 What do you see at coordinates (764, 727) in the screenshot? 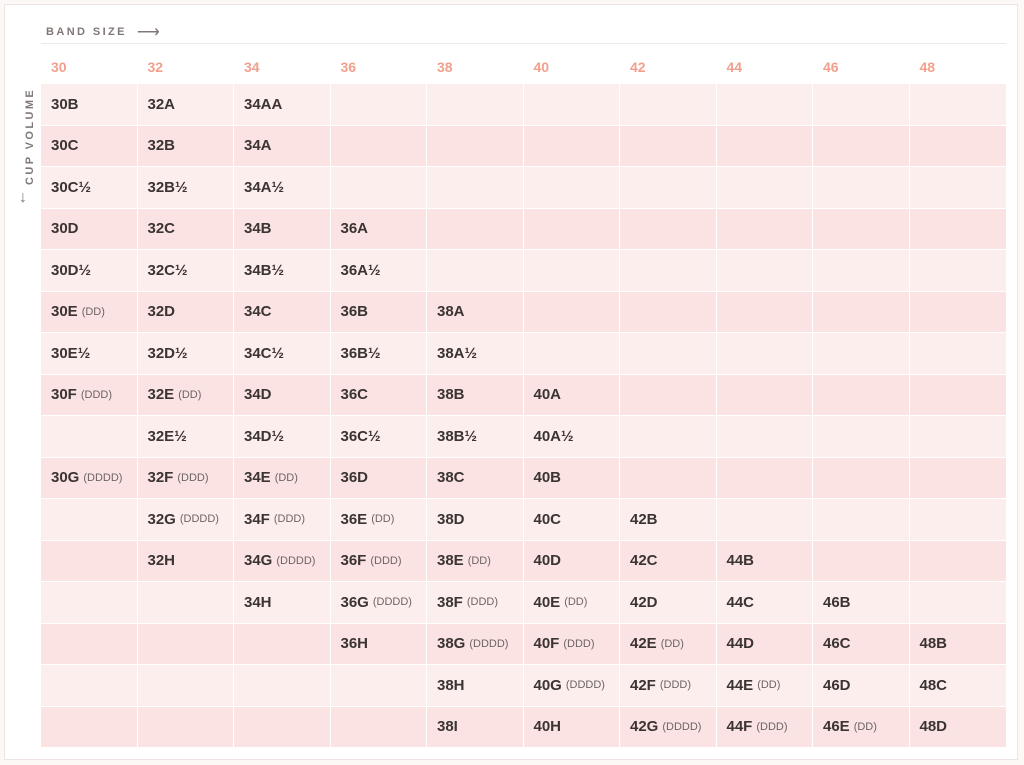
I see `size-cell: 44F (DDD)` at bounding box center [764, 727].